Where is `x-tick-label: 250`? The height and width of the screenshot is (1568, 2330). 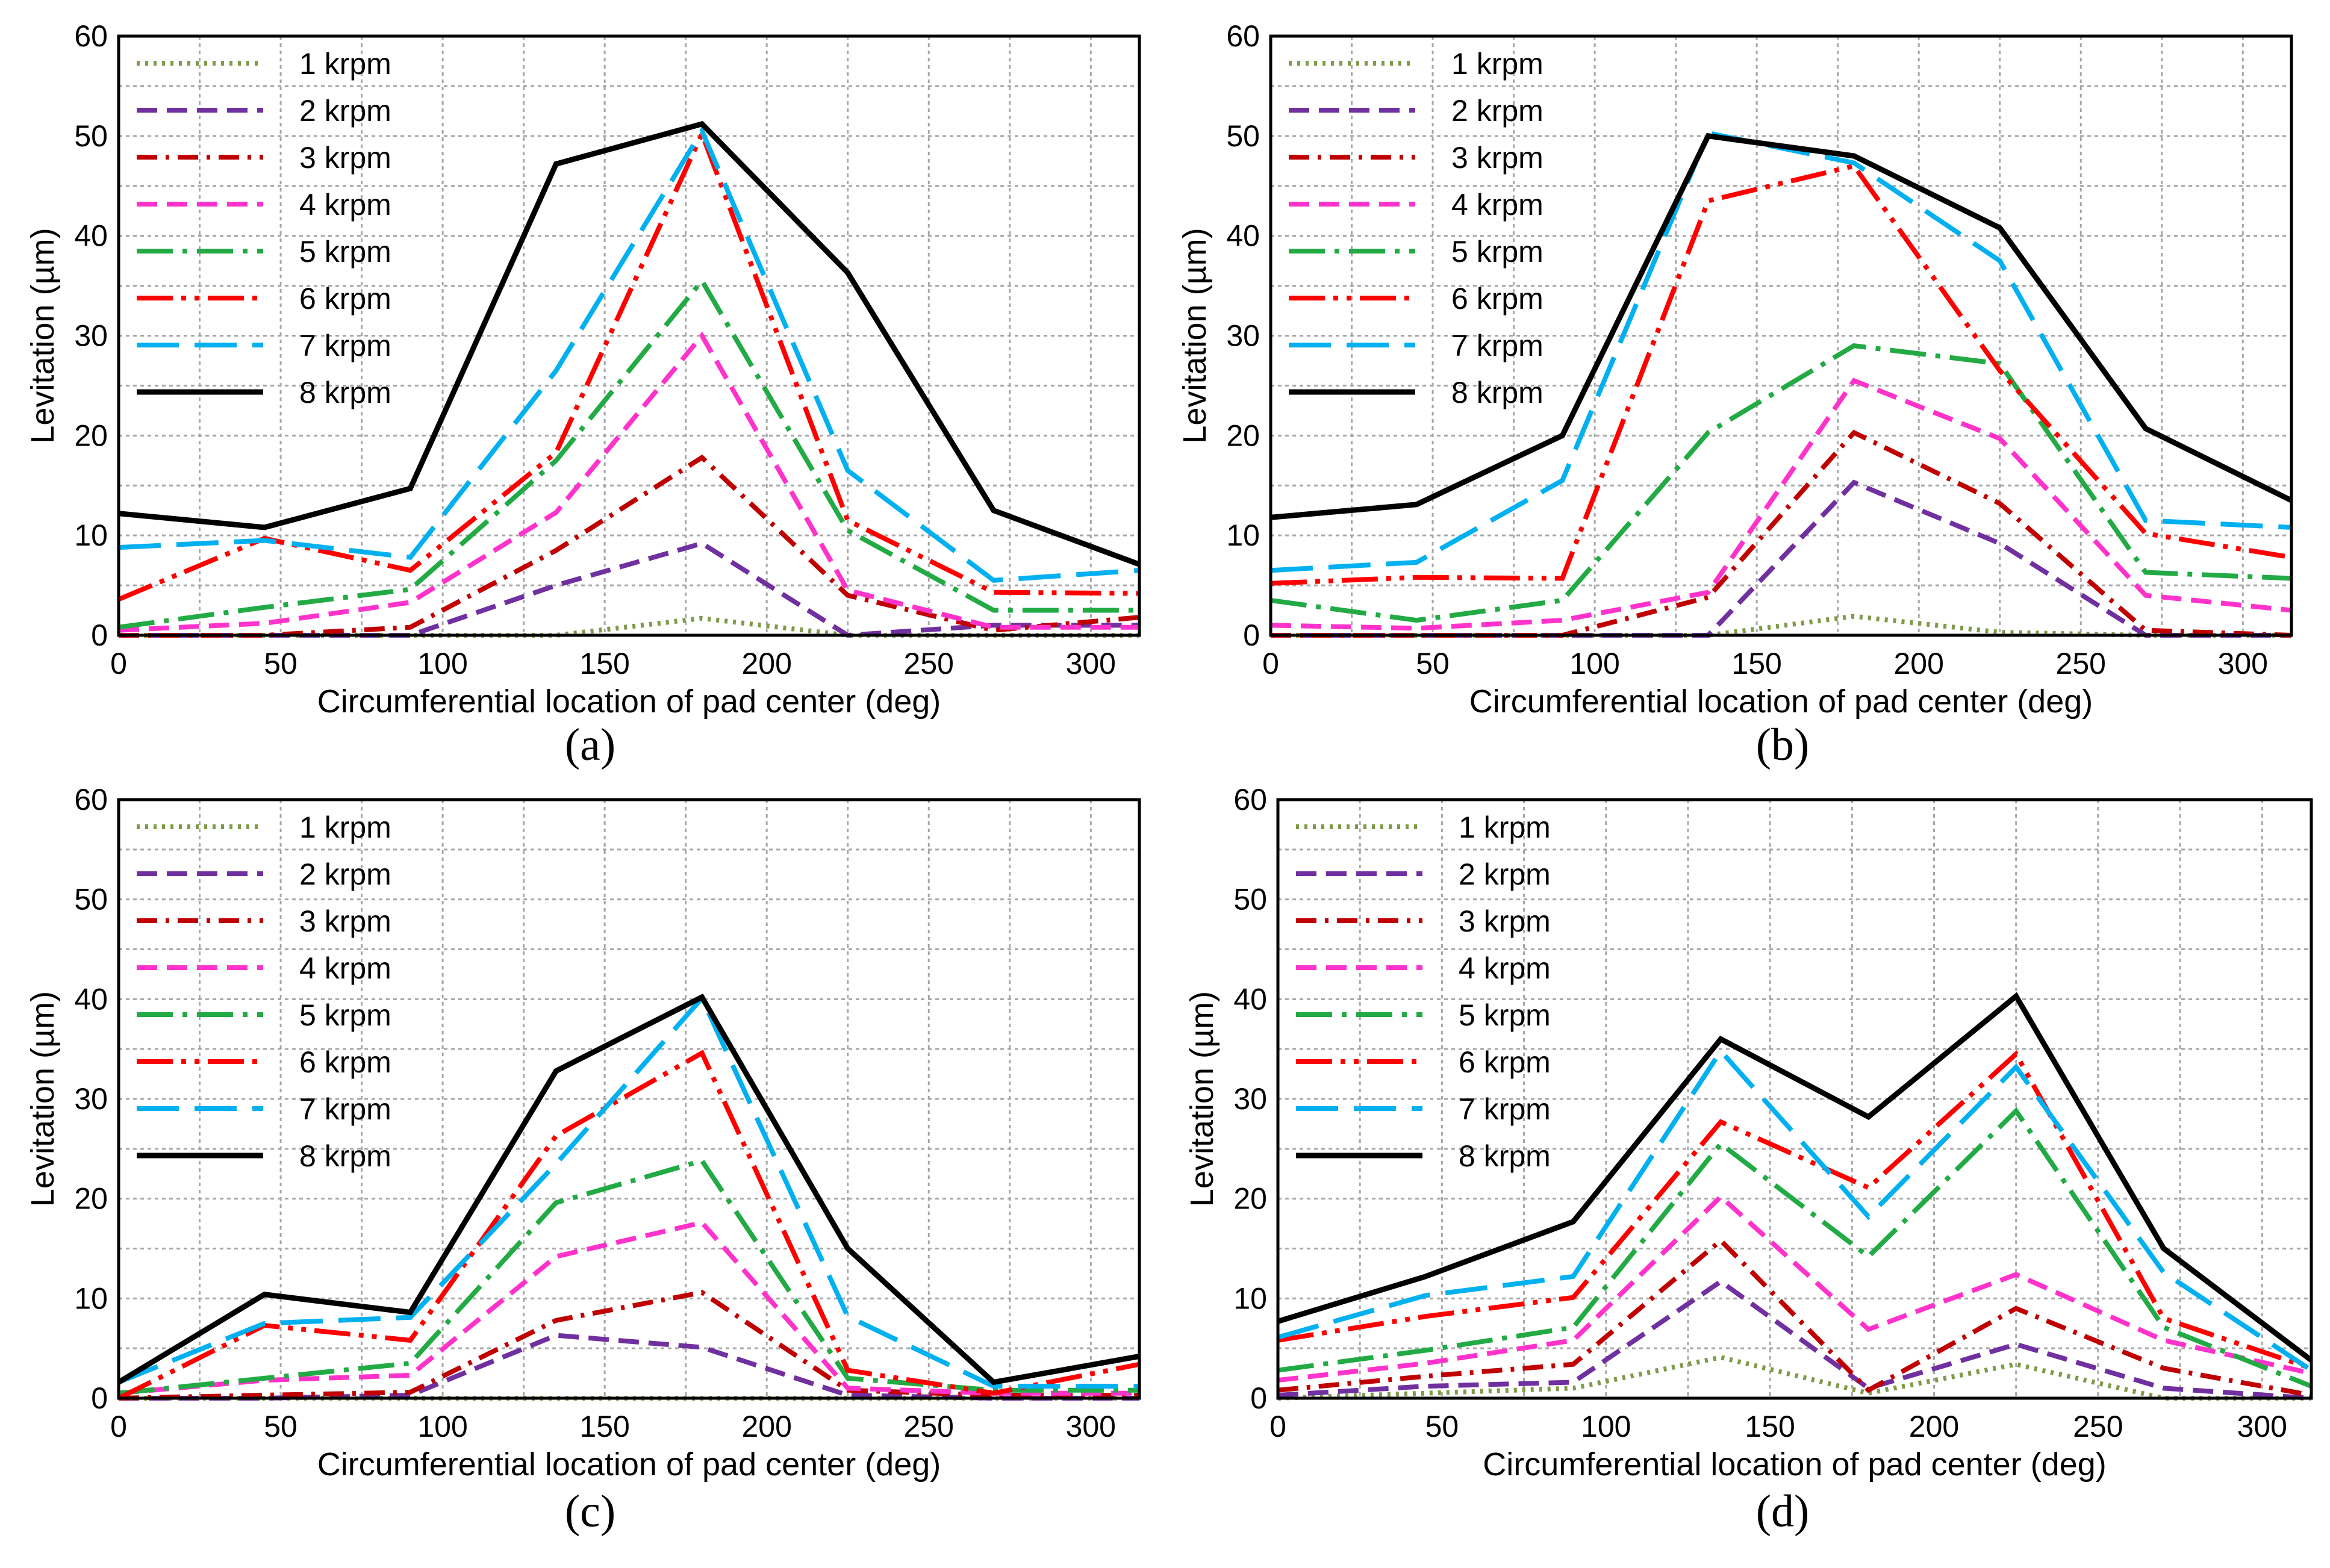 x-tick-label: 250 is located at coordinates (929, 664).